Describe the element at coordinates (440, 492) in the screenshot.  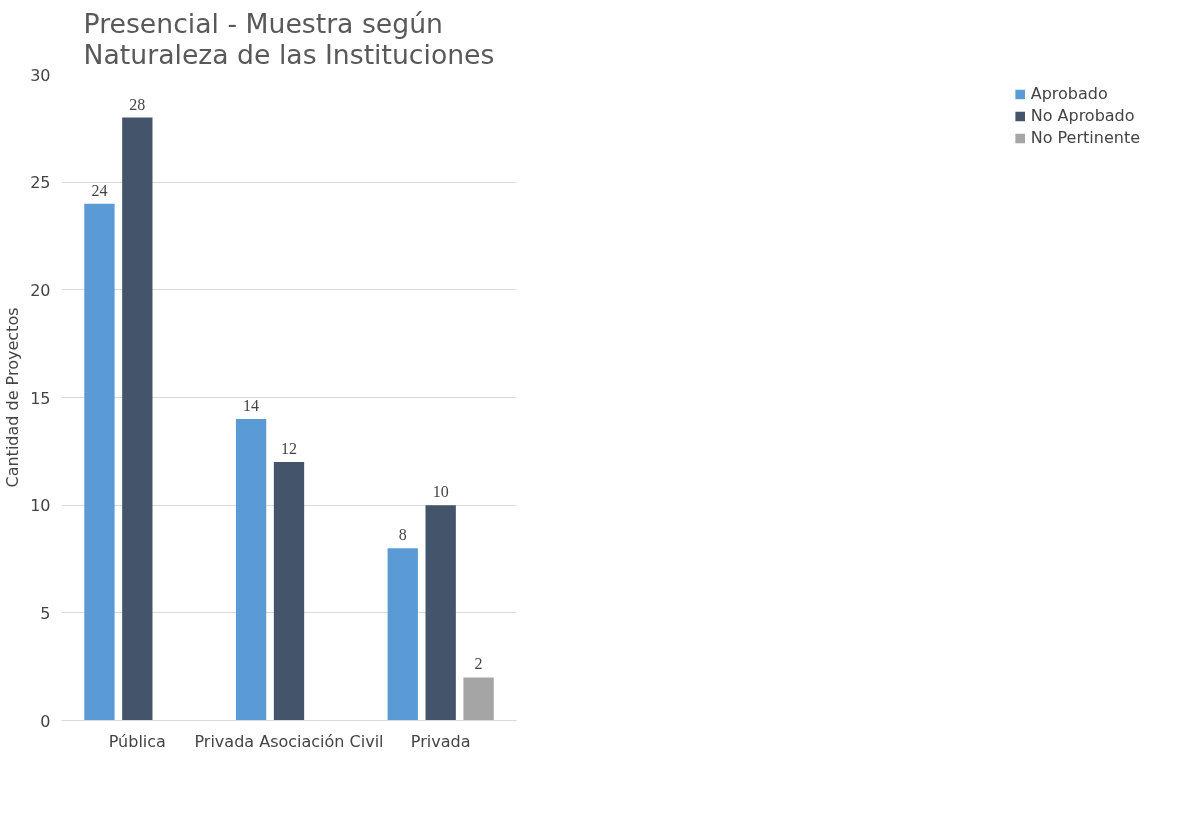
I see `data-label: 10` at that location.